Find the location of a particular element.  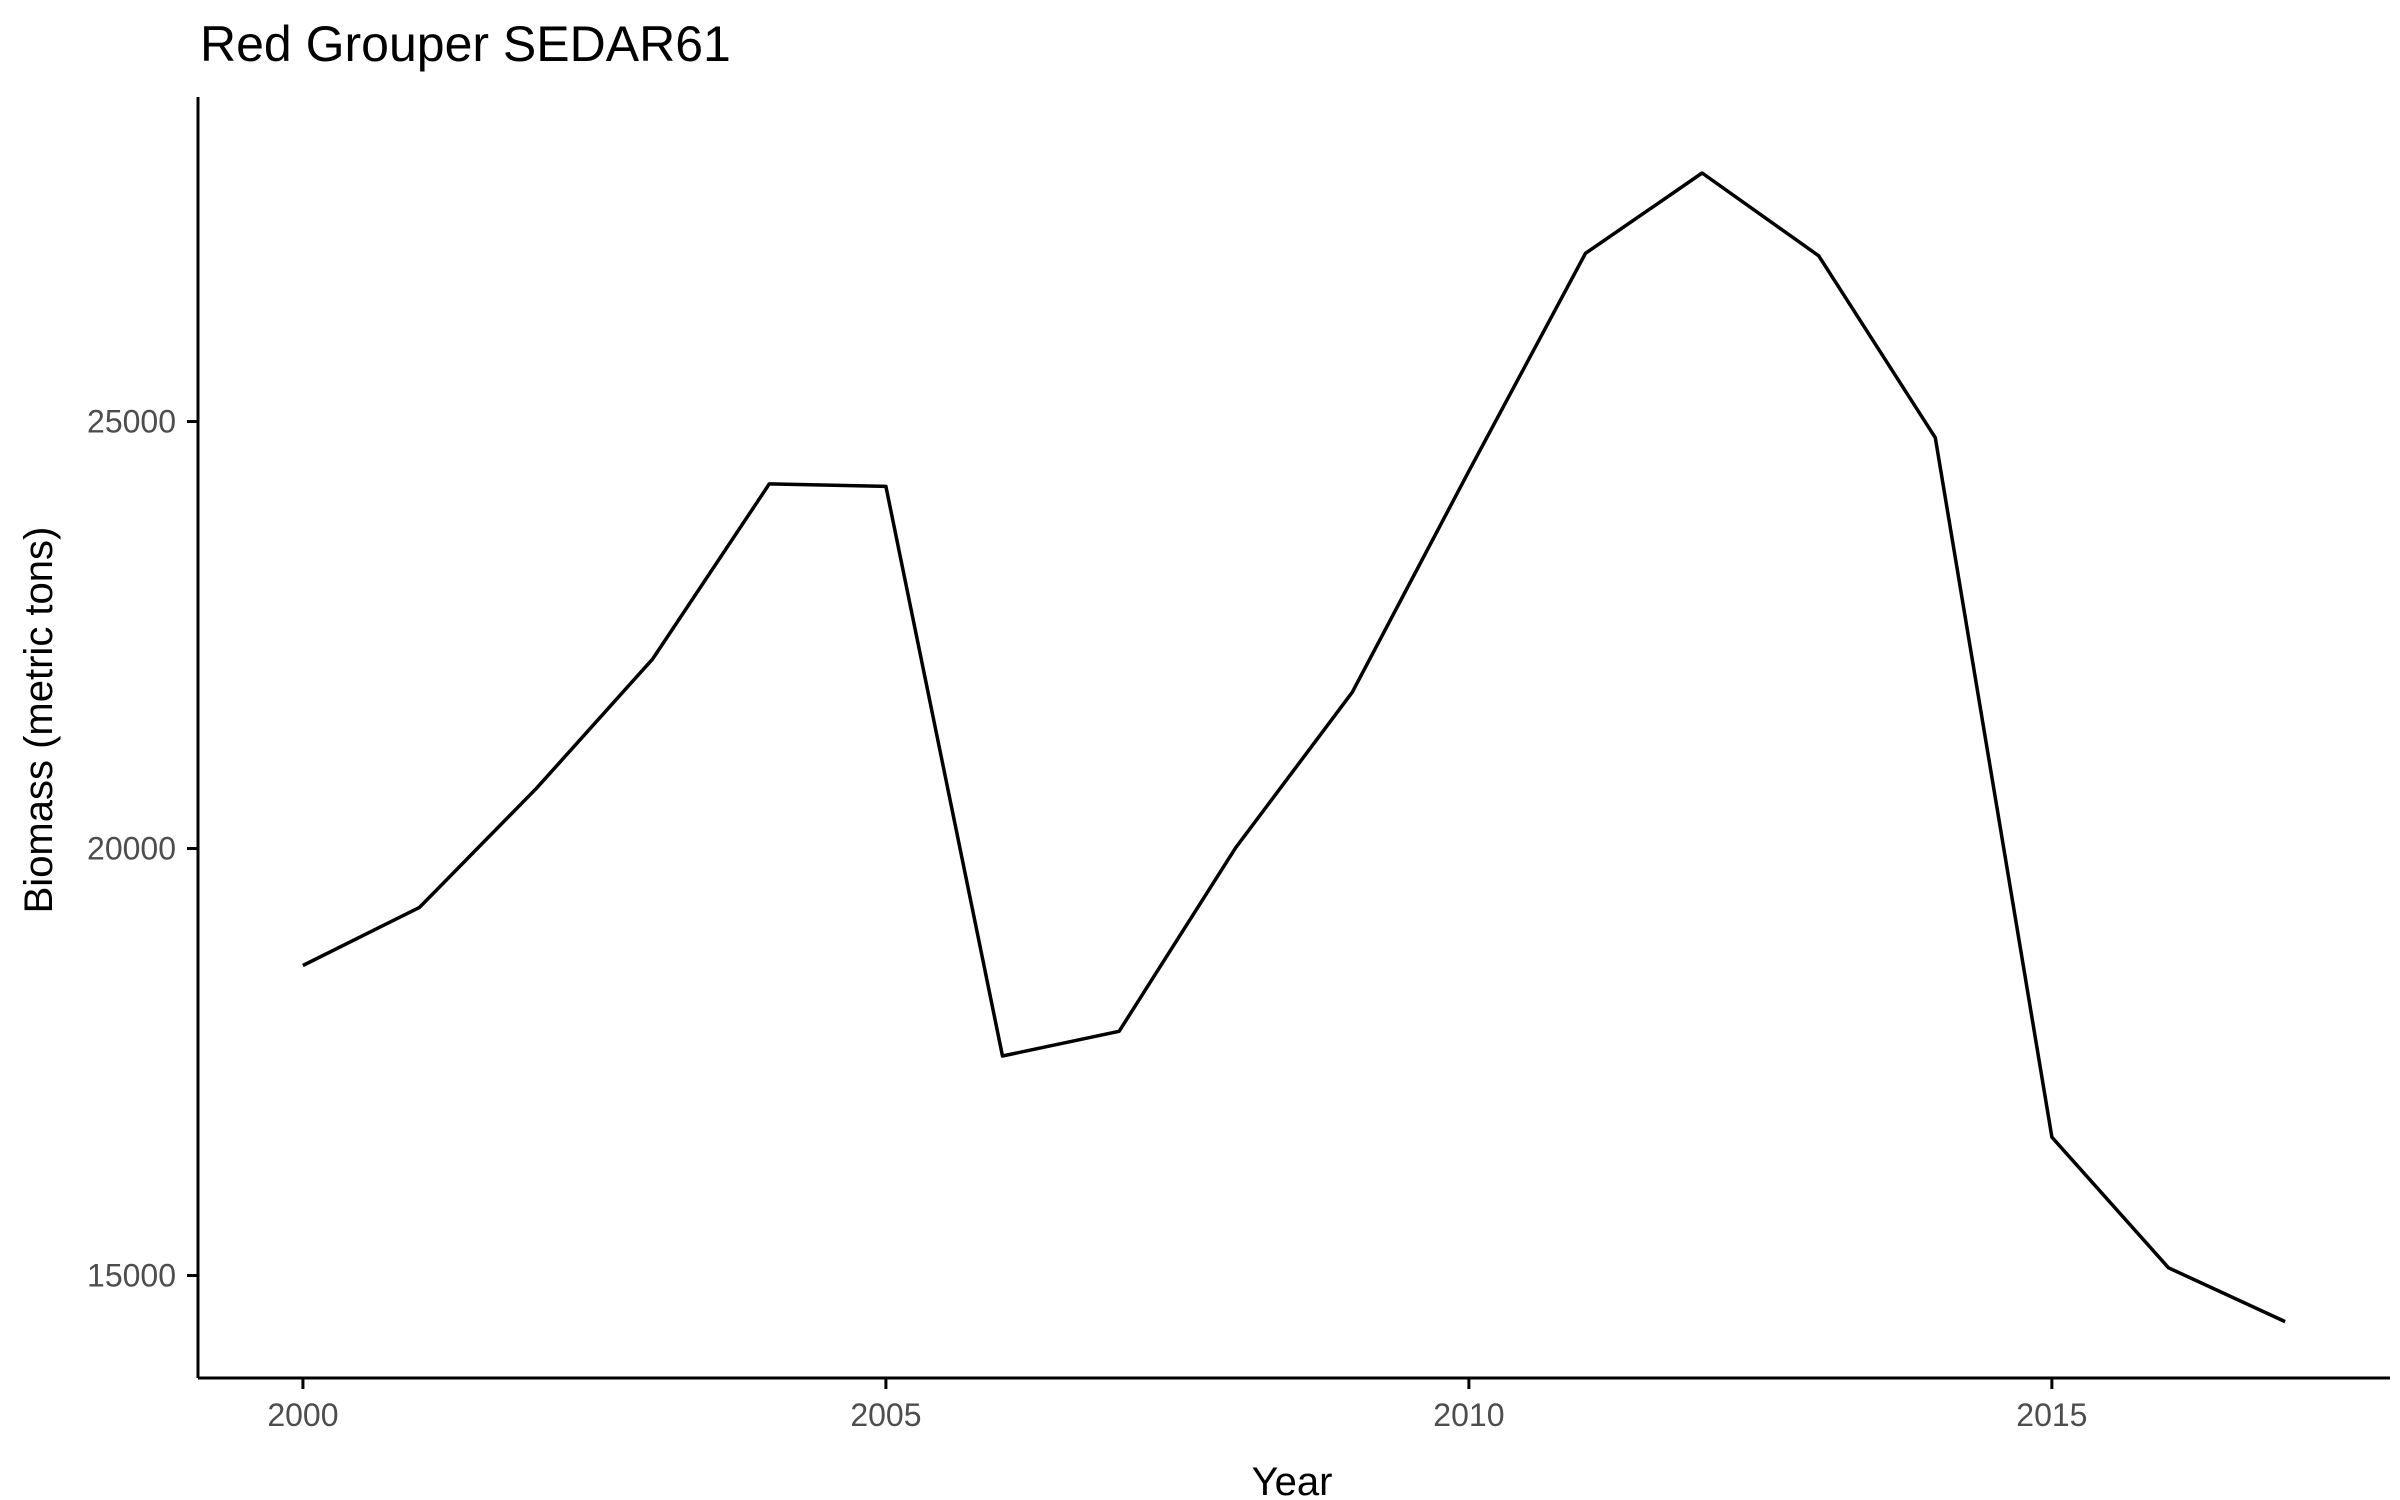

y-tick-label: 20000 is located at coordinates (131, 849).